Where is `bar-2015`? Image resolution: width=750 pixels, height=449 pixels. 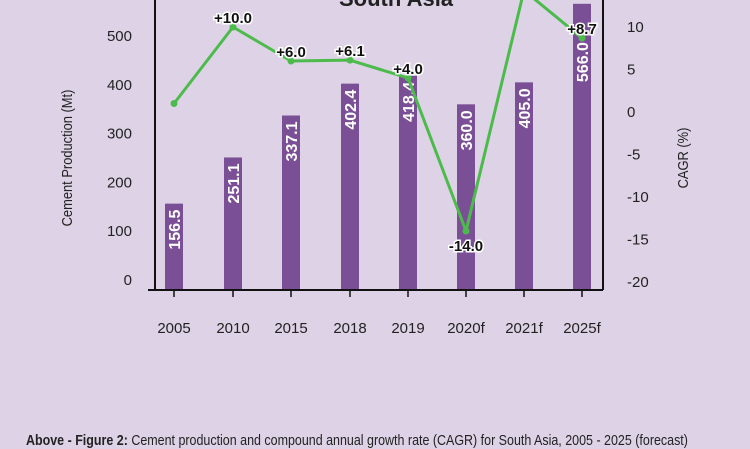
bar-2015 is located at coordinates (291, 202).